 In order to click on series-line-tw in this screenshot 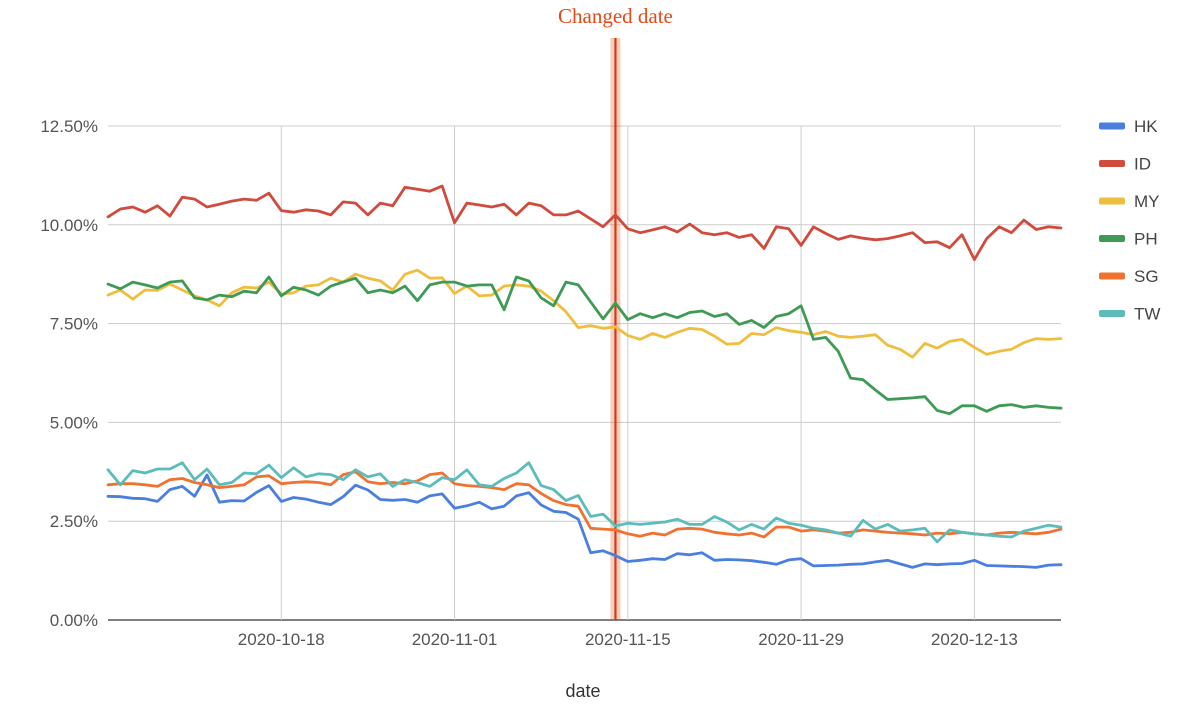, I will do `click(584, 502)`.